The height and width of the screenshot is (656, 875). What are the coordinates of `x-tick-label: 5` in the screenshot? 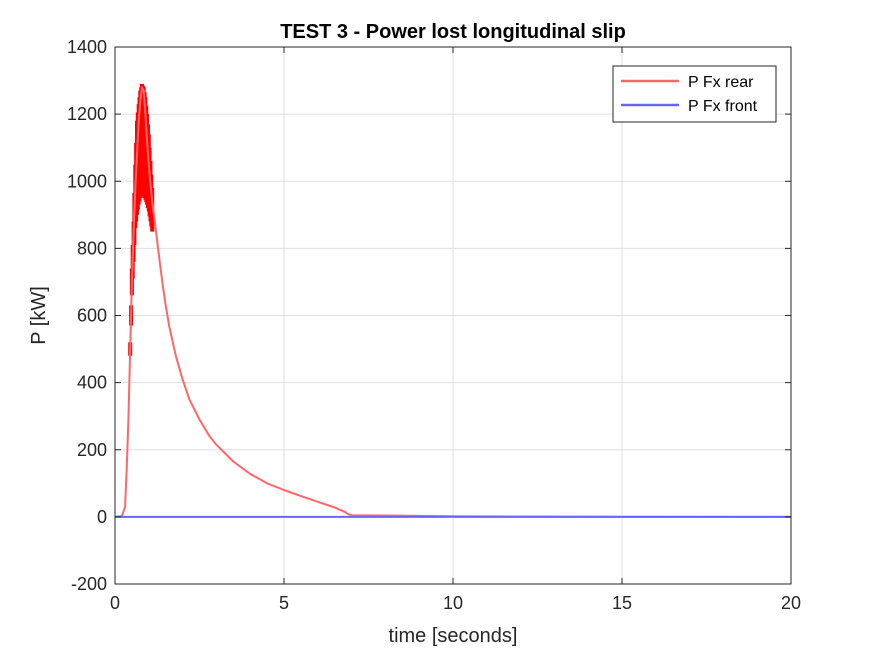 It's located at (284, 603).